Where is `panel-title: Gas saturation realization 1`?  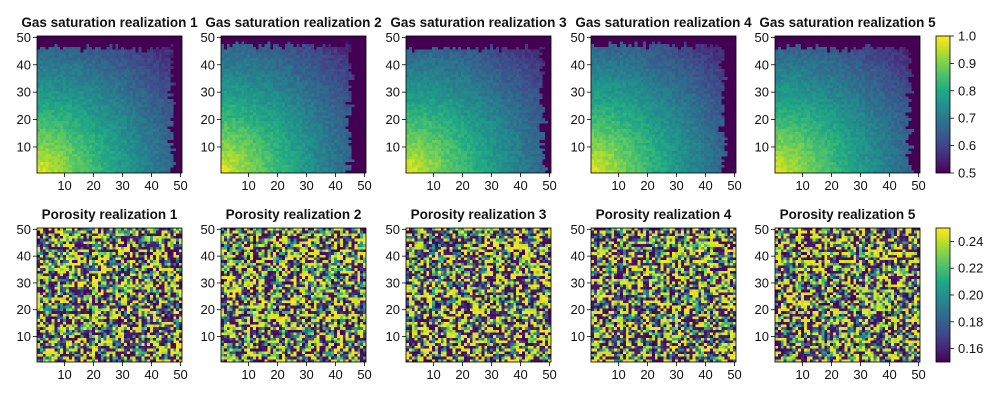 panel-title: Gas saturation realization 1 is located at coordinates (109, 22).